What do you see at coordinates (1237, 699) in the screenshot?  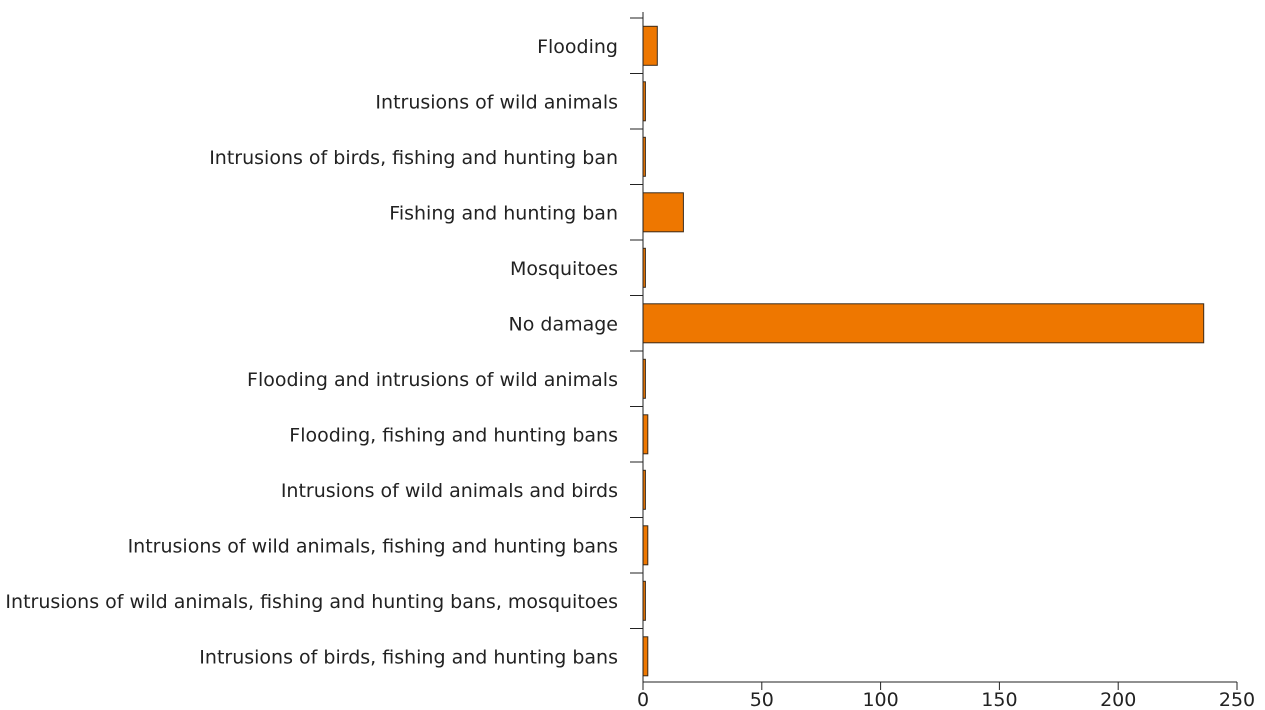 I see `x-tick-label-5: 250` at bounding box center [1237, 699].